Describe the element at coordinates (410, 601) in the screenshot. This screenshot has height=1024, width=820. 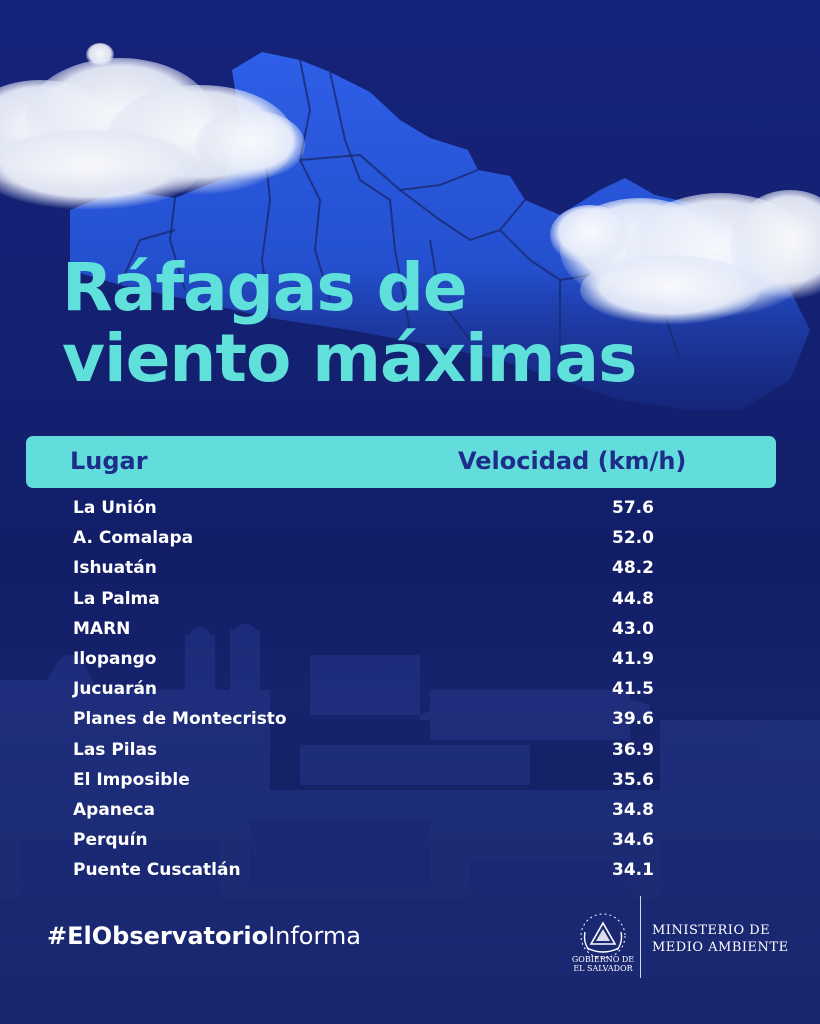
I see `table-row: La Palma 44.8` at that location.